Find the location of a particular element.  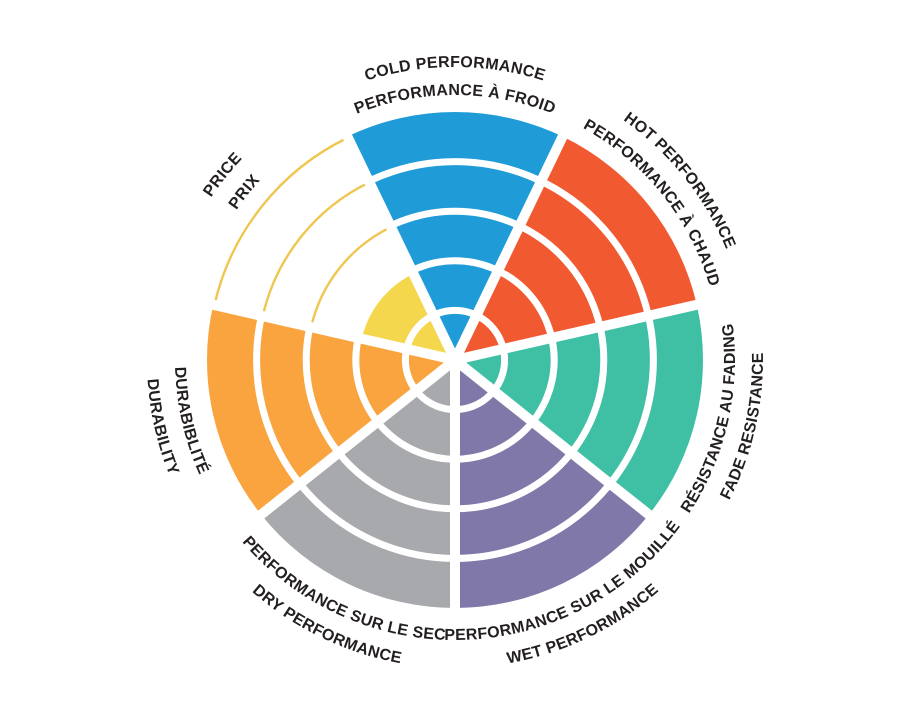

sector-dry-performance-wedge is located at coordinates (358, 484).